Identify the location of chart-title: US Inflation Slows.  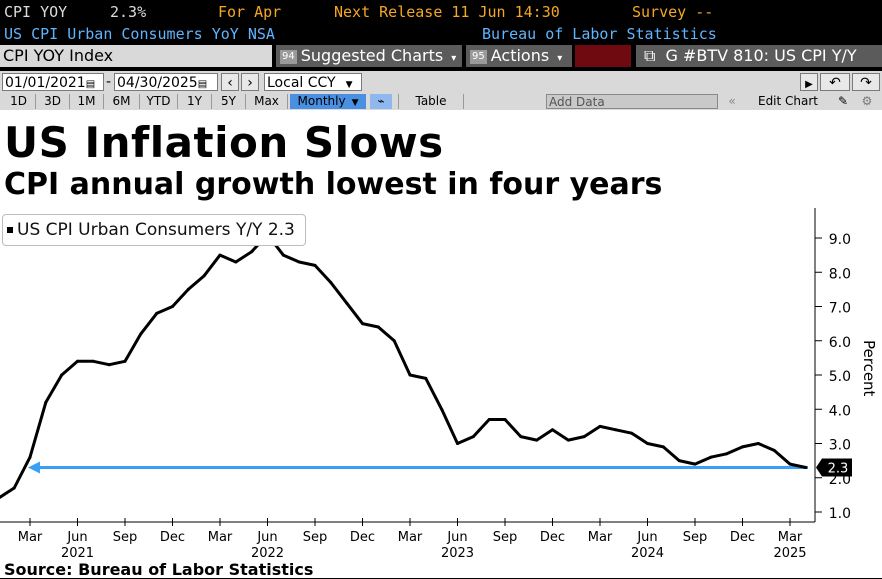
(224, 142).